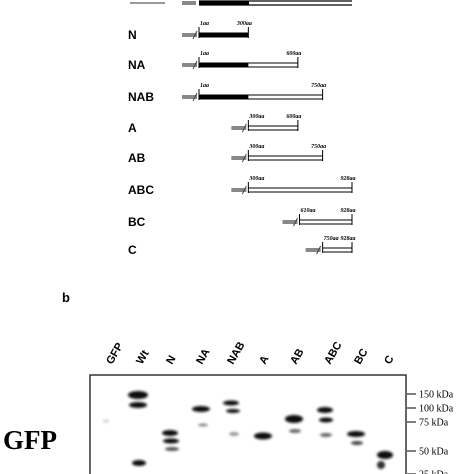 The width and height of the screenshot is (474, 474). I want to click on bands, so click(248, 430).